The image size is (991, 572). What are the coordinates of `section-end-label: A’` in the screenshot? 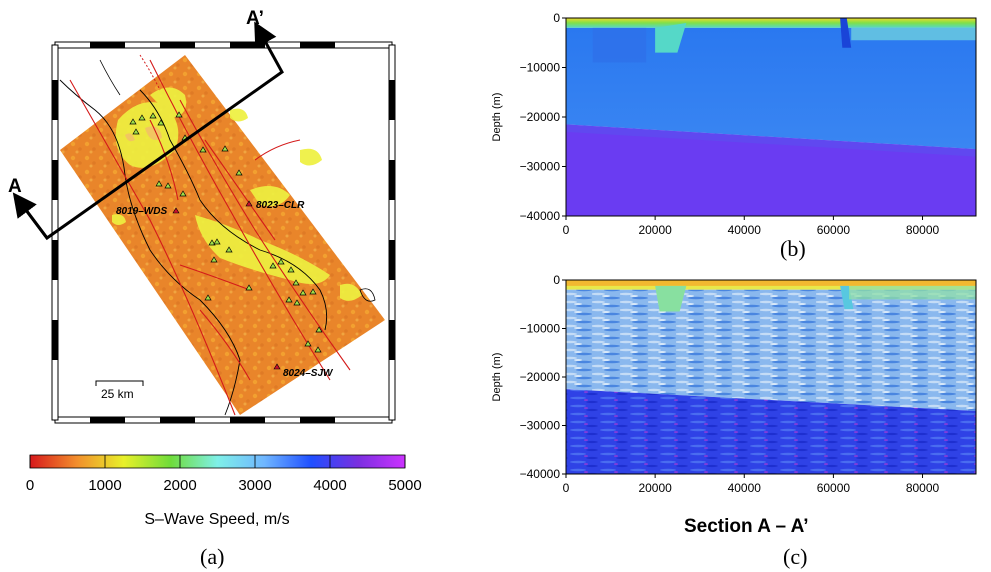 It's located at (255, 18).